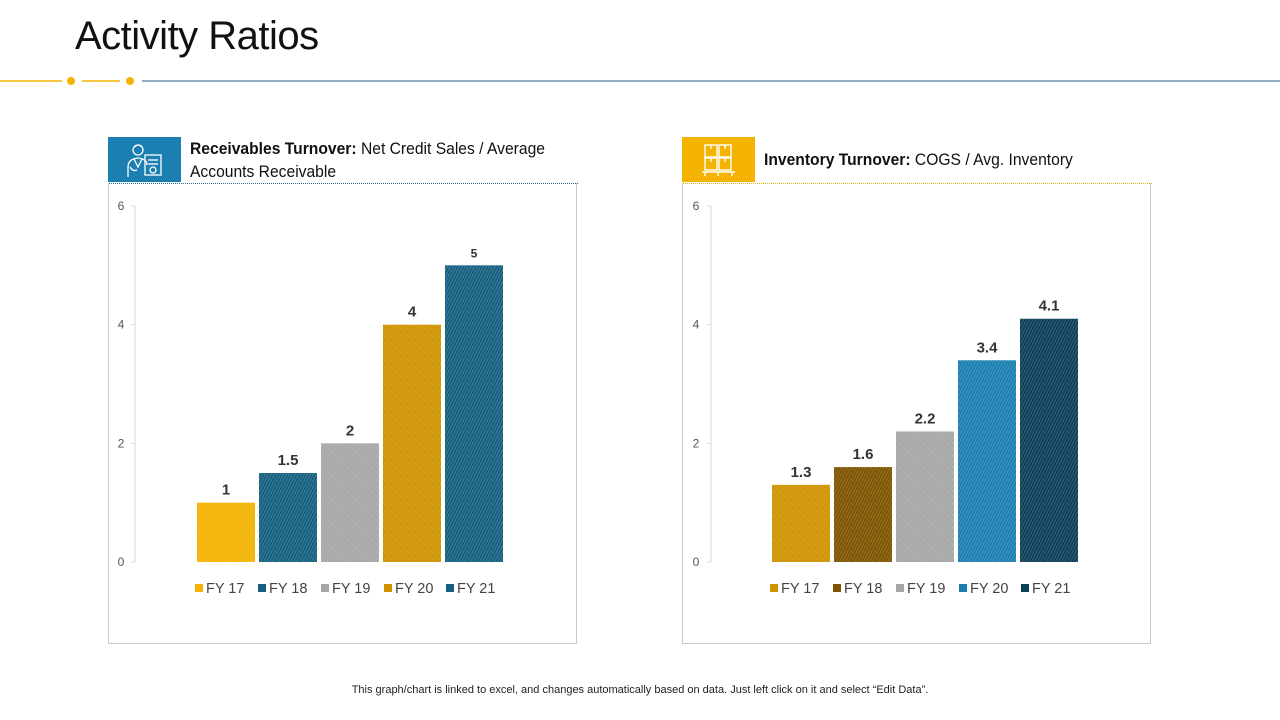 This screenshot has height=720, width=1280. What do you see at coordinates (718, 159) in the screenshot?
I see `inventory-boxes-icon` at bounding box center [718, 159].